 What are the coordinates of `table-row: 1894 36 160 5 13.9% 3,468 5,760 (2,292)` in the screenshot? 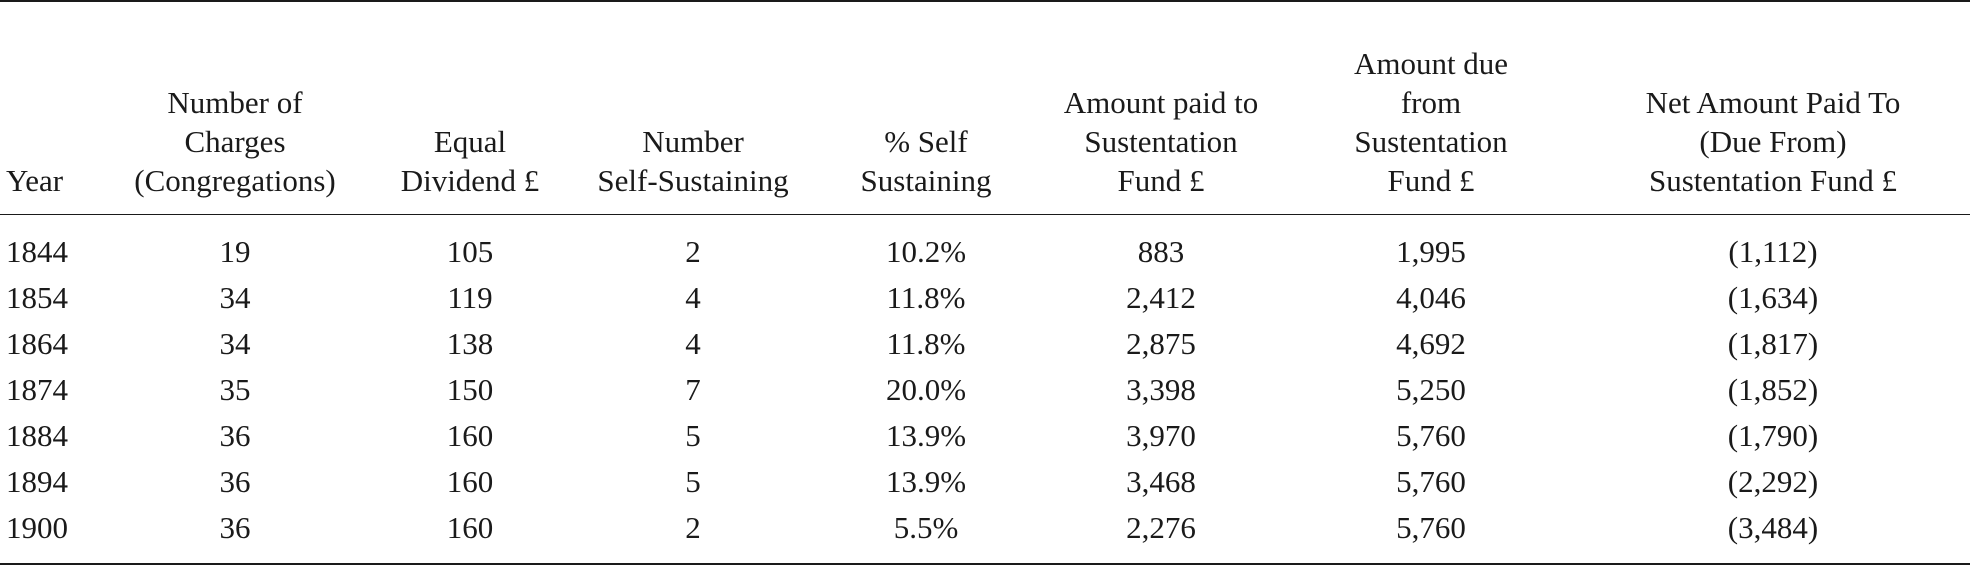 It's located at (985, 482).